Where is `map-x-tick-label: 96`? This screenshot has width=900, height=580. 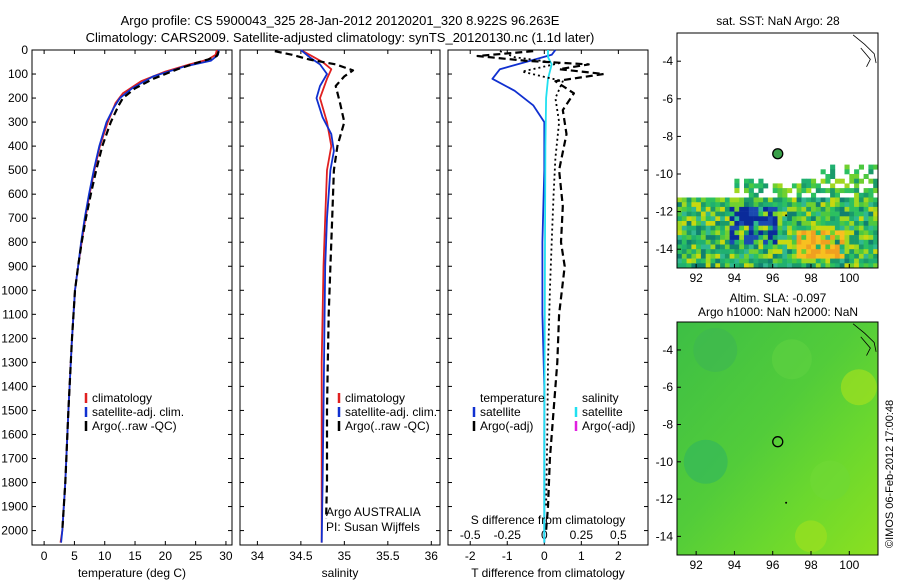 map-x-tick-label: 96 is located at coordinates (773, 278).